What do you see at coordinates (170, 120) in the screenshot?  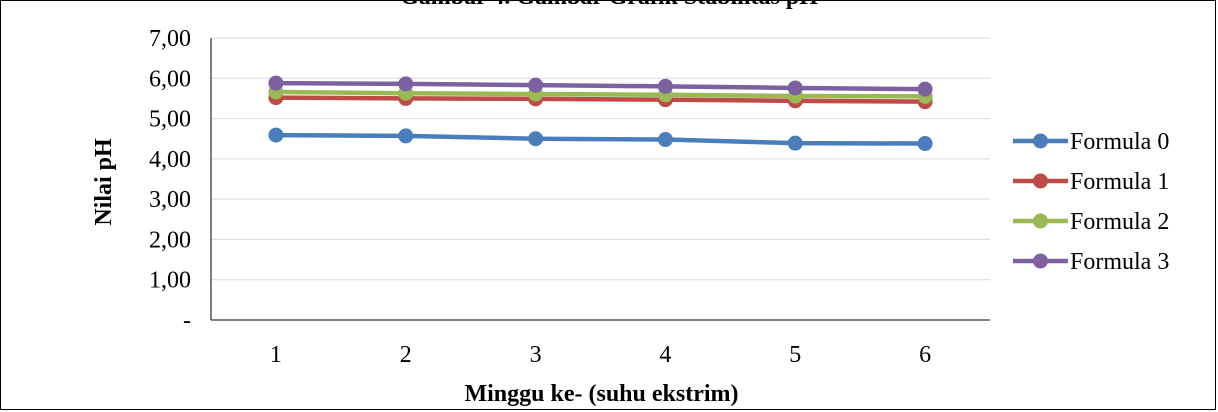 I see `y-tick-label: 5,00` at bounding box center [170, 120].